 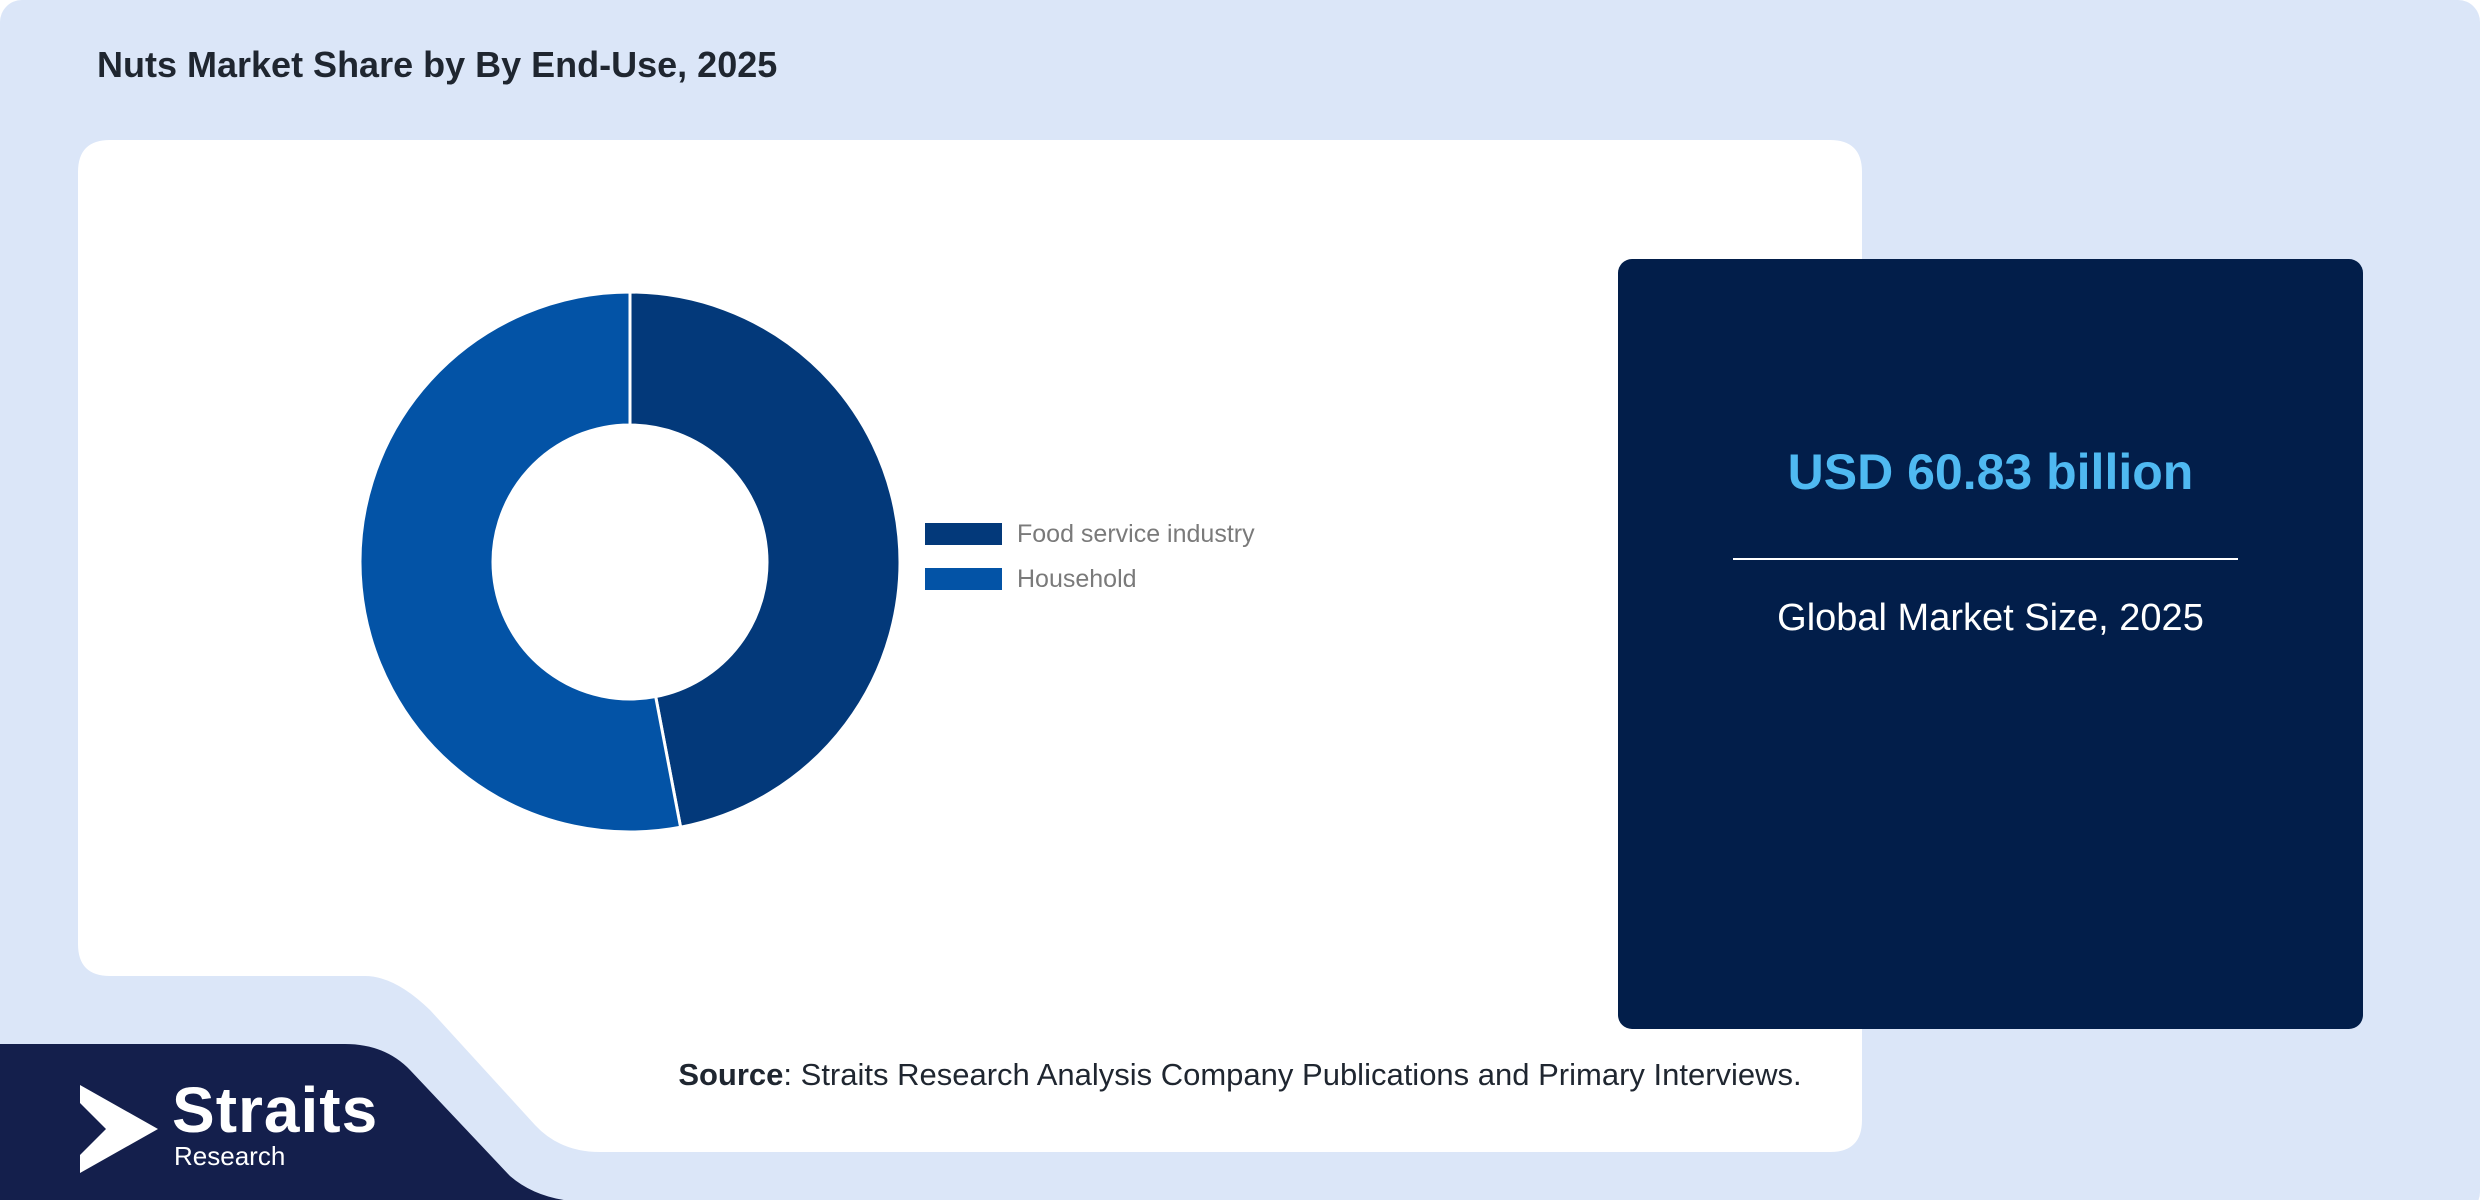 I want to click on logo-subtitle: Research, so click(x=230, y=1156).